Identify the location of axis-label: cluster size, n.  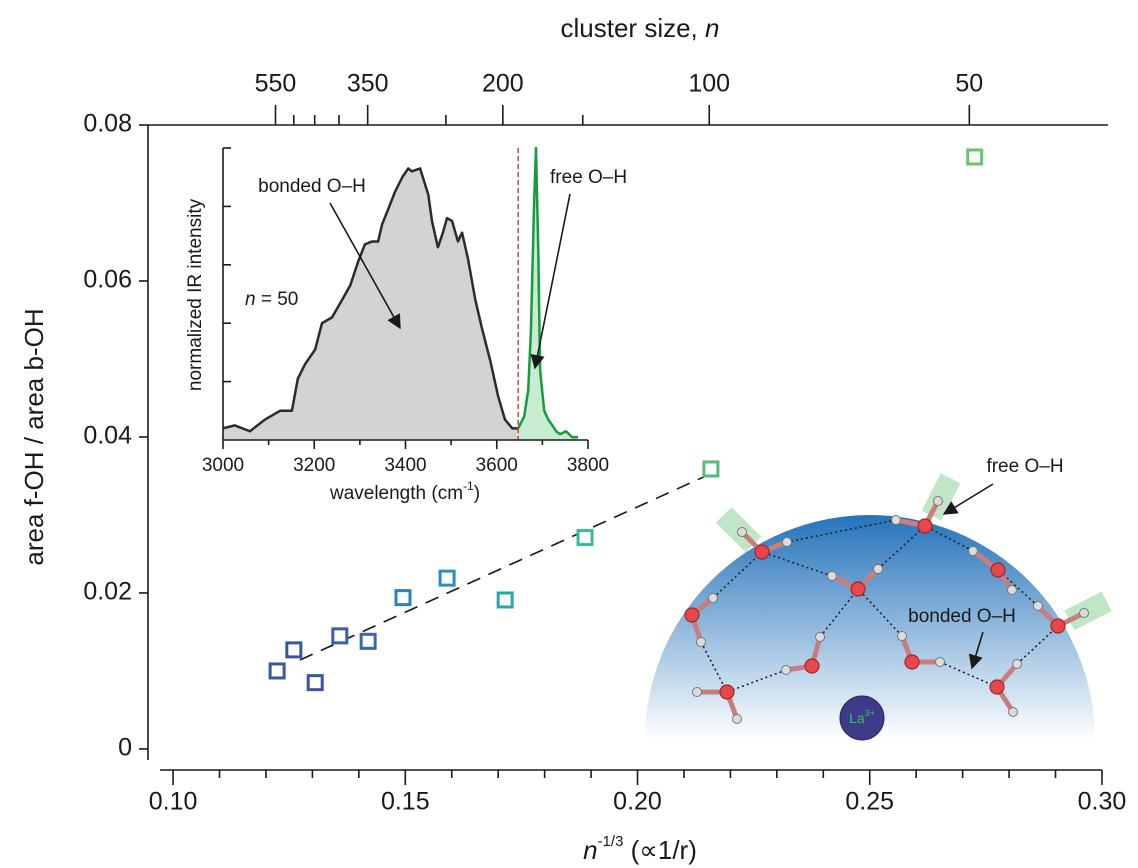
(640, 28).